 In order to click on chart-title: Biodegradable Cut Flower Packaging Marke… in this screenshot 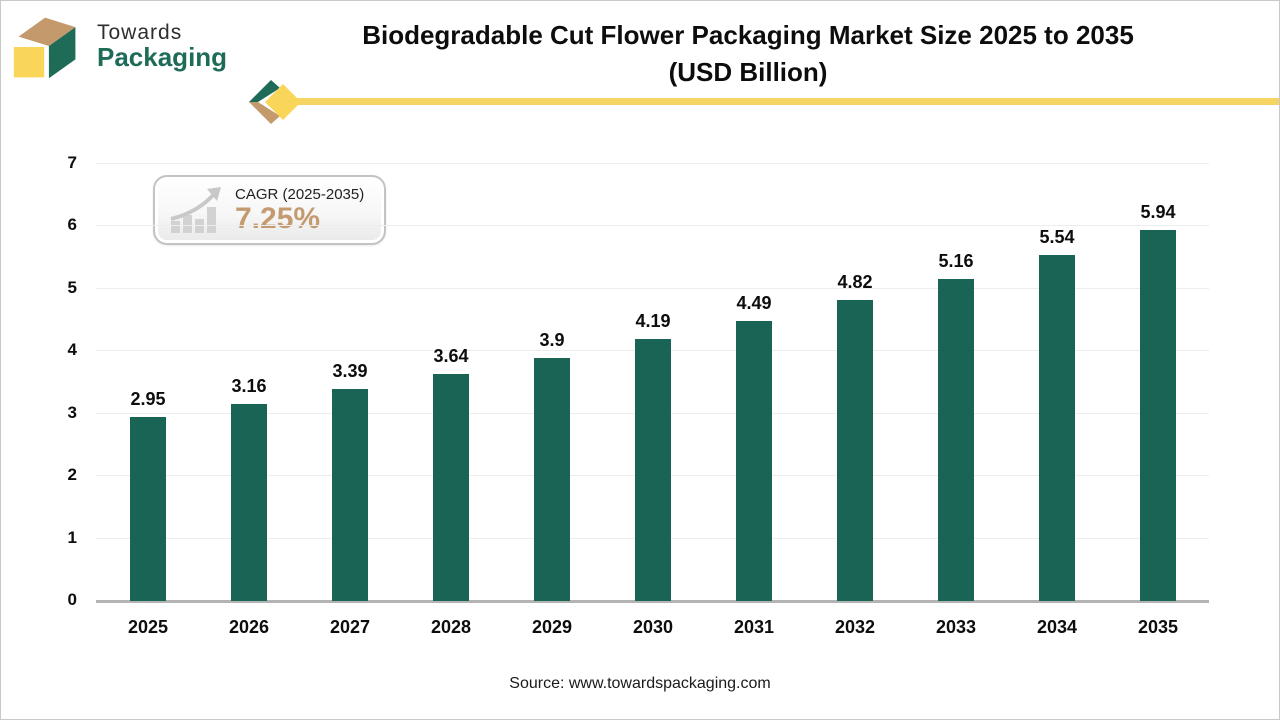, I will do `click(748, 54)`.